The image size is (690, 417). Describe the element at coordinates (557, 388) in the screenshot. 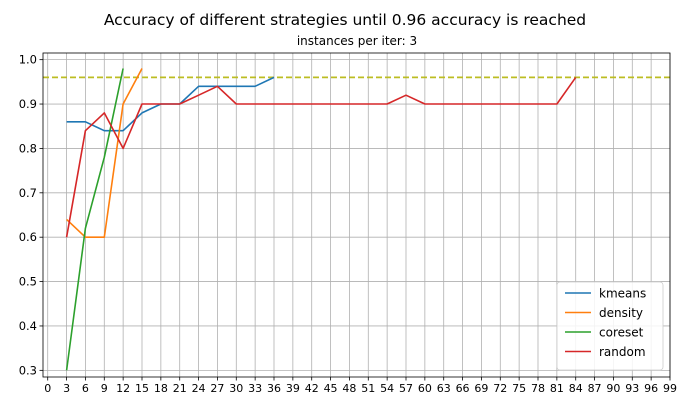

I see `x-tick-label: 81` at that location.